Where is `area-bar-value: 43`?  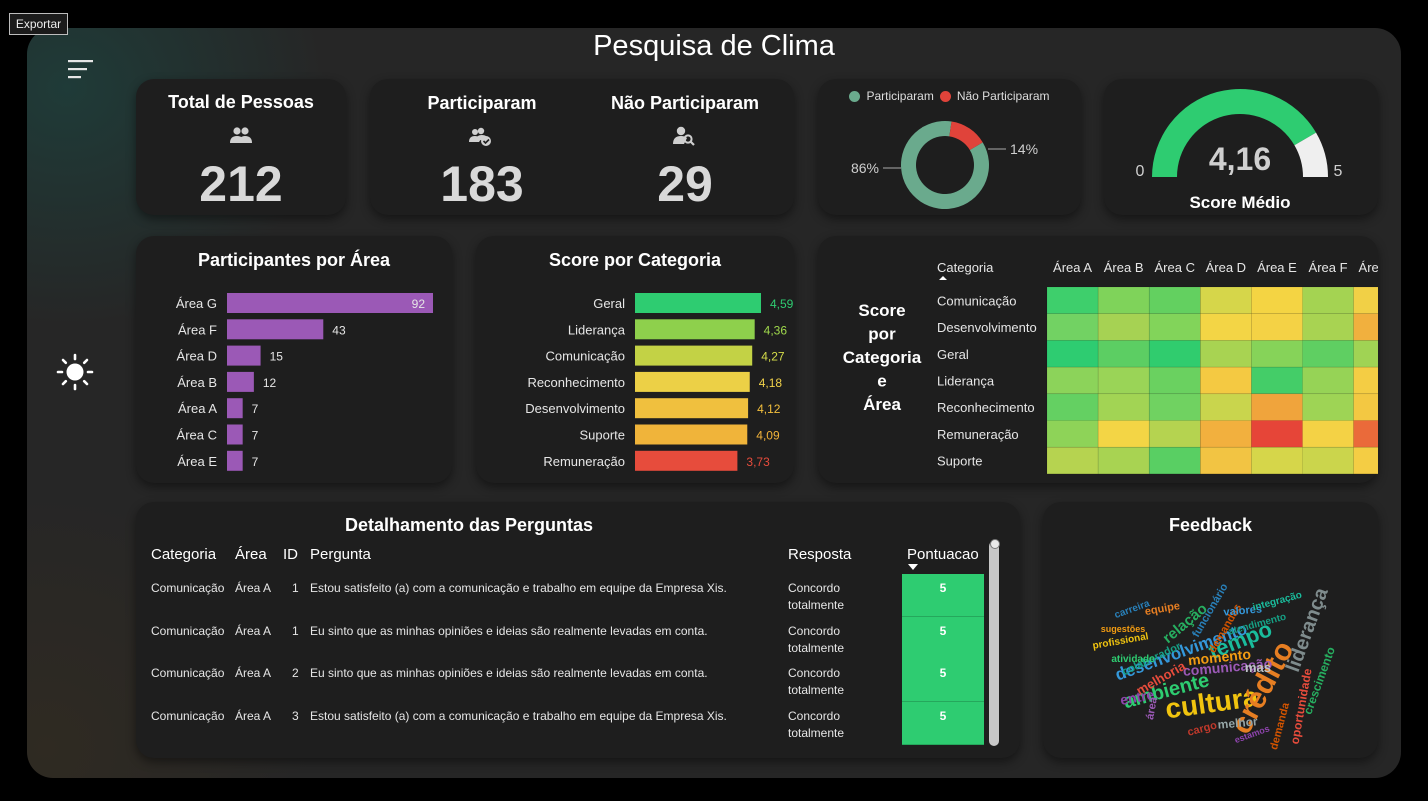 area-bar-value: 43 is located at coordinates (339, 330).